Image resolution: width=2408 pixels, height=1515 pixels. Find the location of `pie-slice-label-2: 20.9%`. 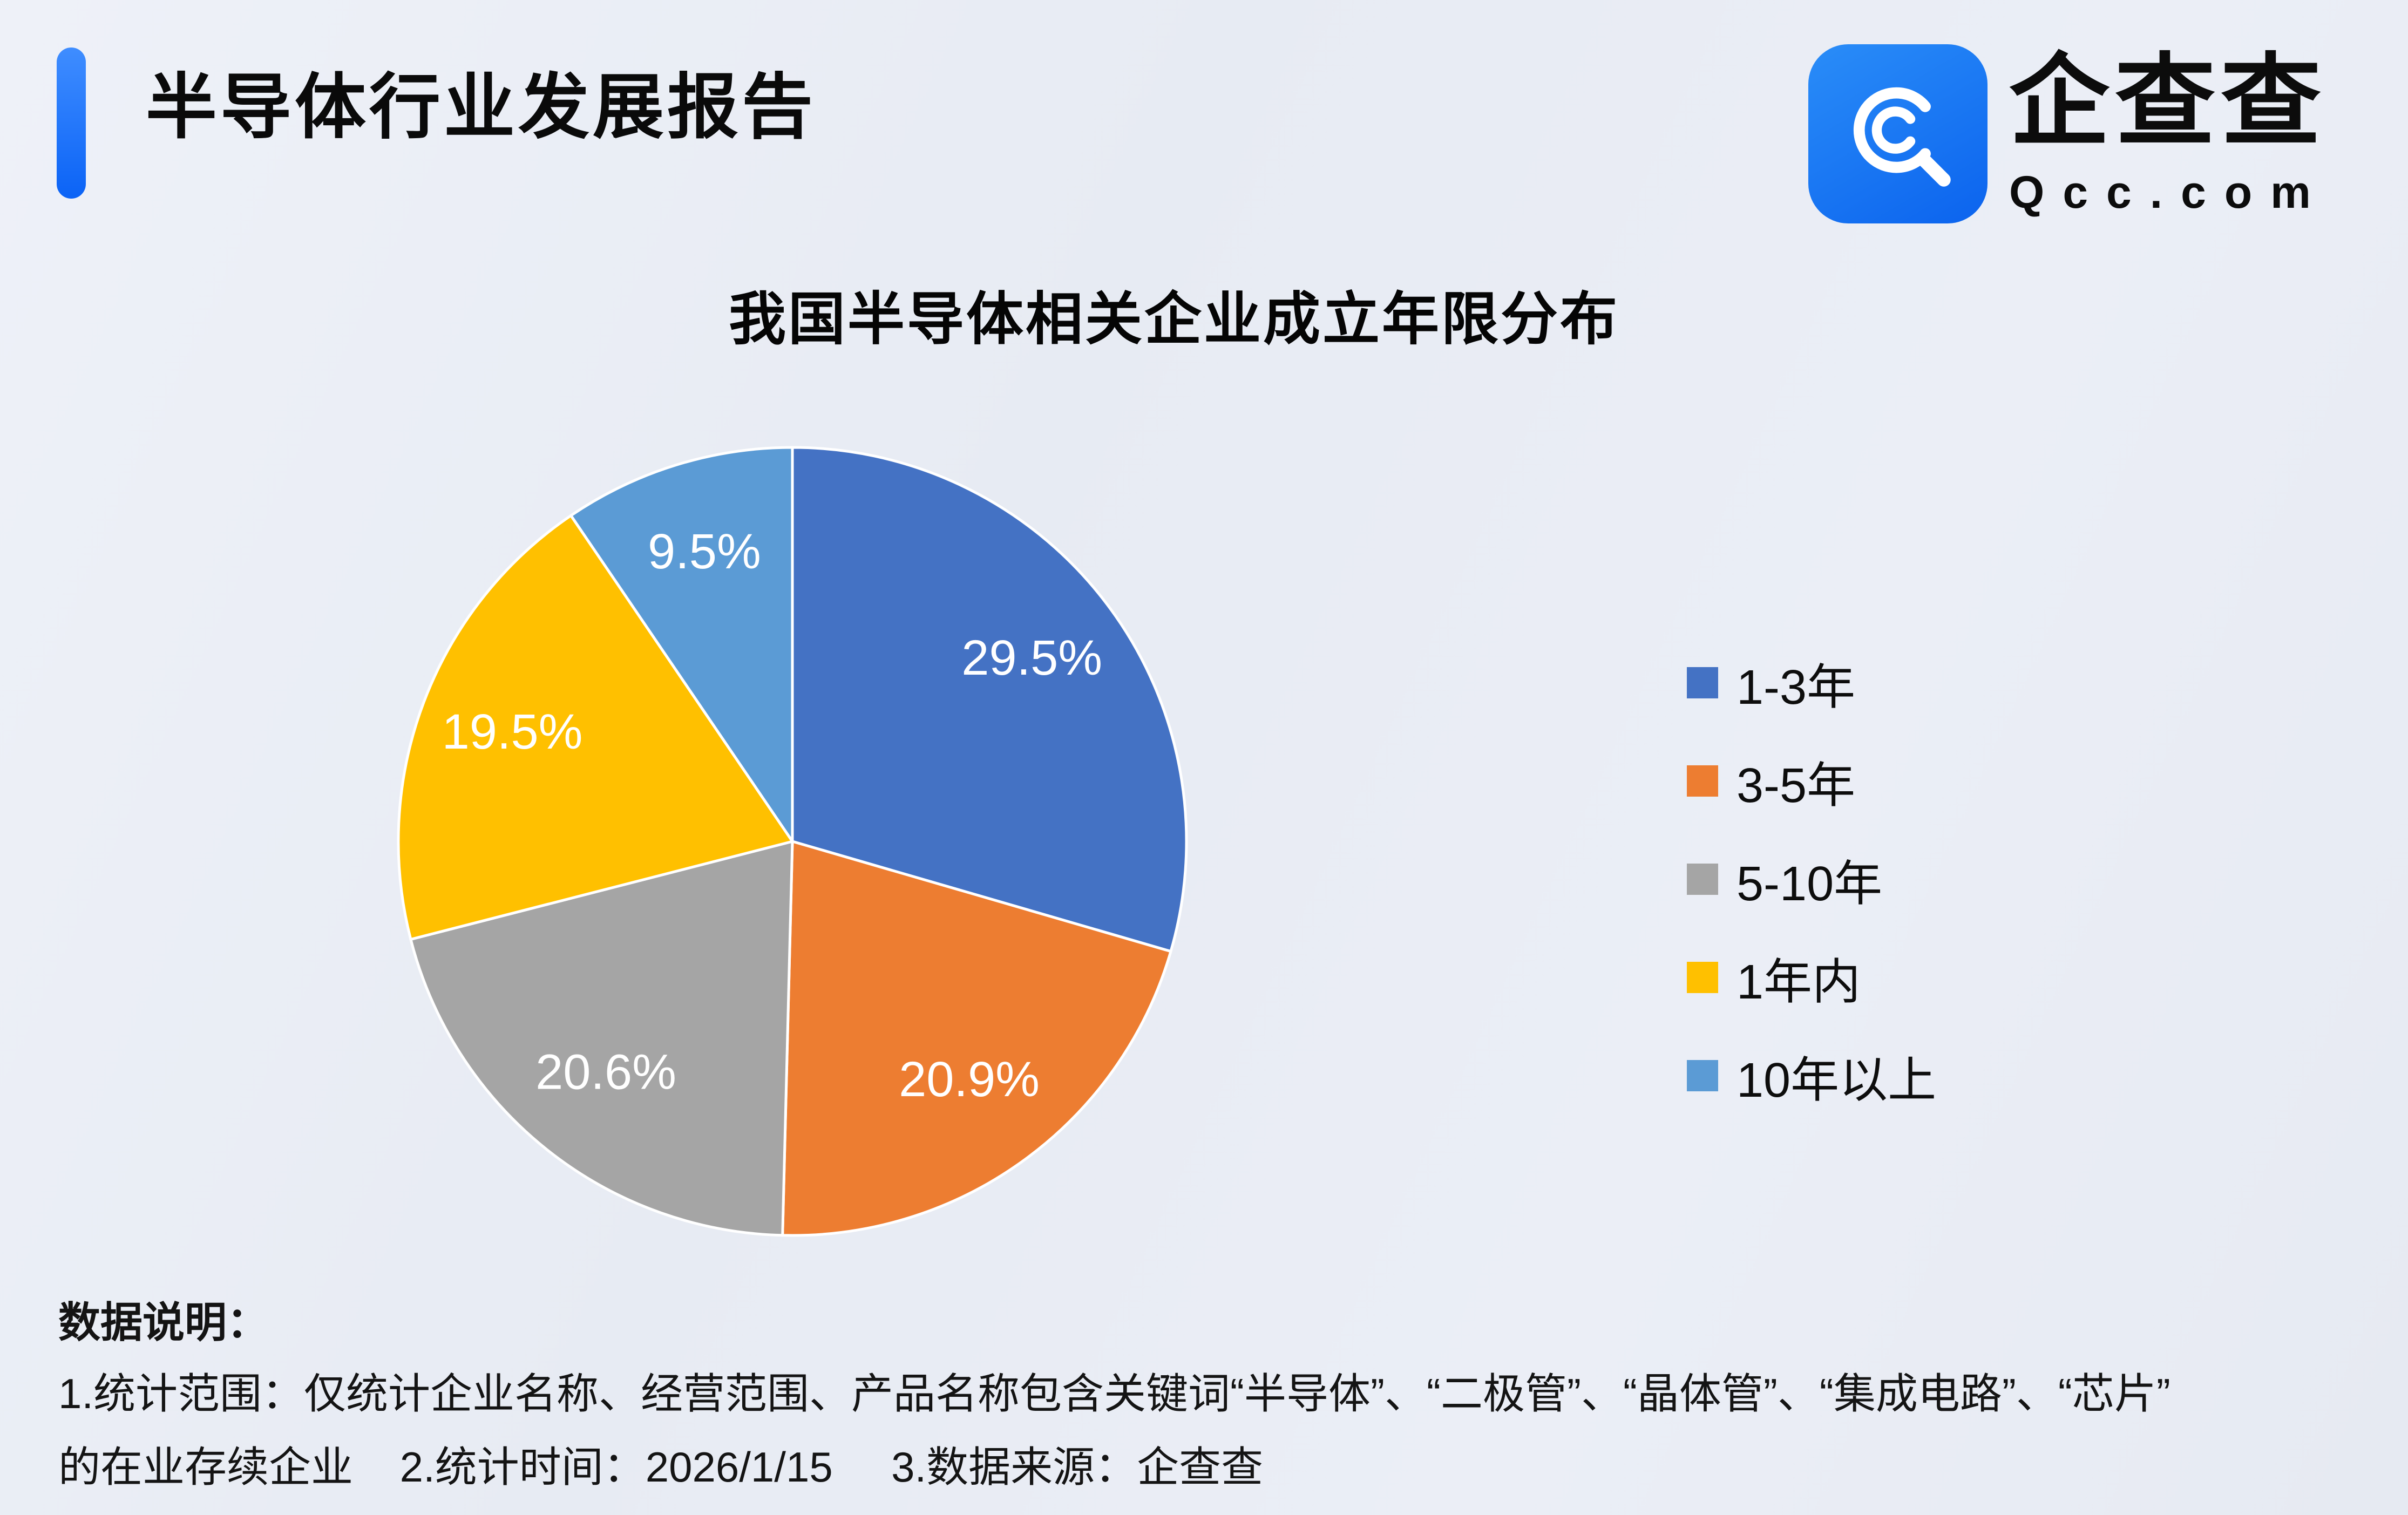

pie-slice-label-2: 20.9% is located at coordinates (969, 1079).